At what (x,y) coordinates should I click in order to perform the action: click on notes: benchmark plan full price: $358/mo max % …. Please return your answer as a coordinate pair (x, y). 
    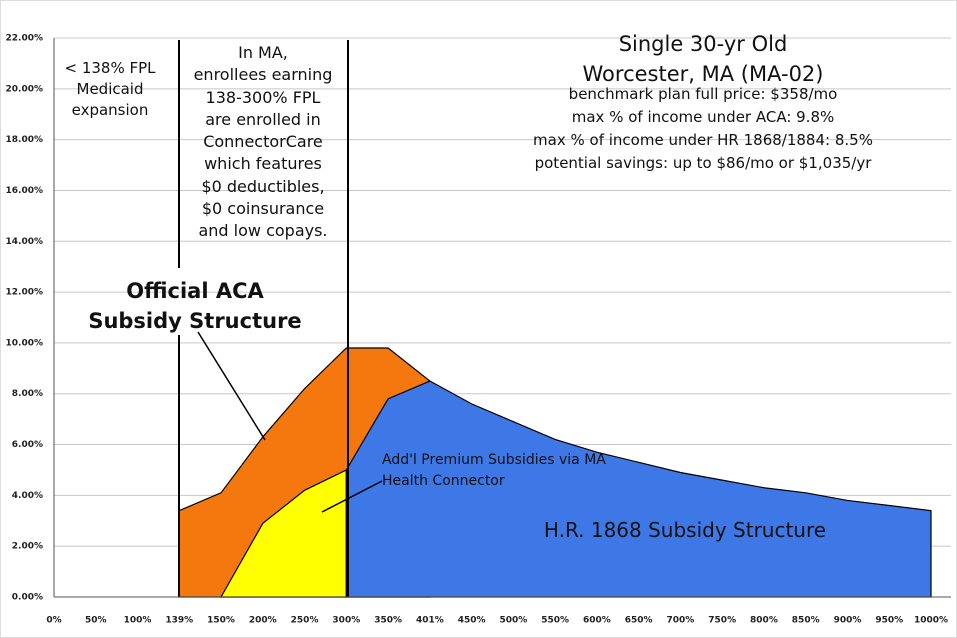
    Looking at the image, I should click on (703, 129).